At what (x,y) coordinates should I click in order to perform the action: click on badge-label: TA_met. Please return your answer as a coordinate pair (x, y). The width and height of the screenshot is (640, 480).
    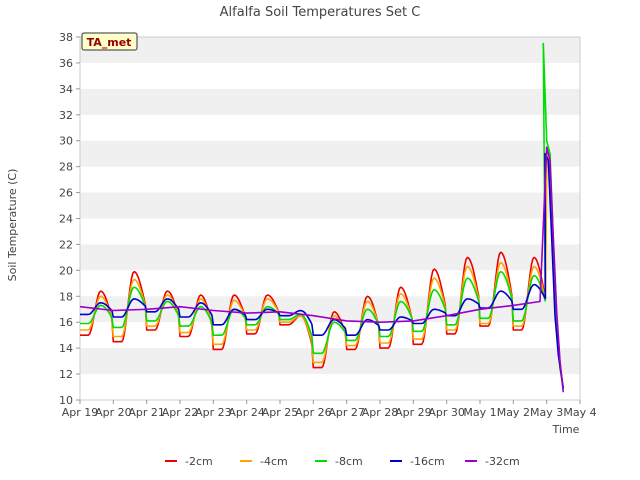
    Looking at the image, I should click on (109, 42).